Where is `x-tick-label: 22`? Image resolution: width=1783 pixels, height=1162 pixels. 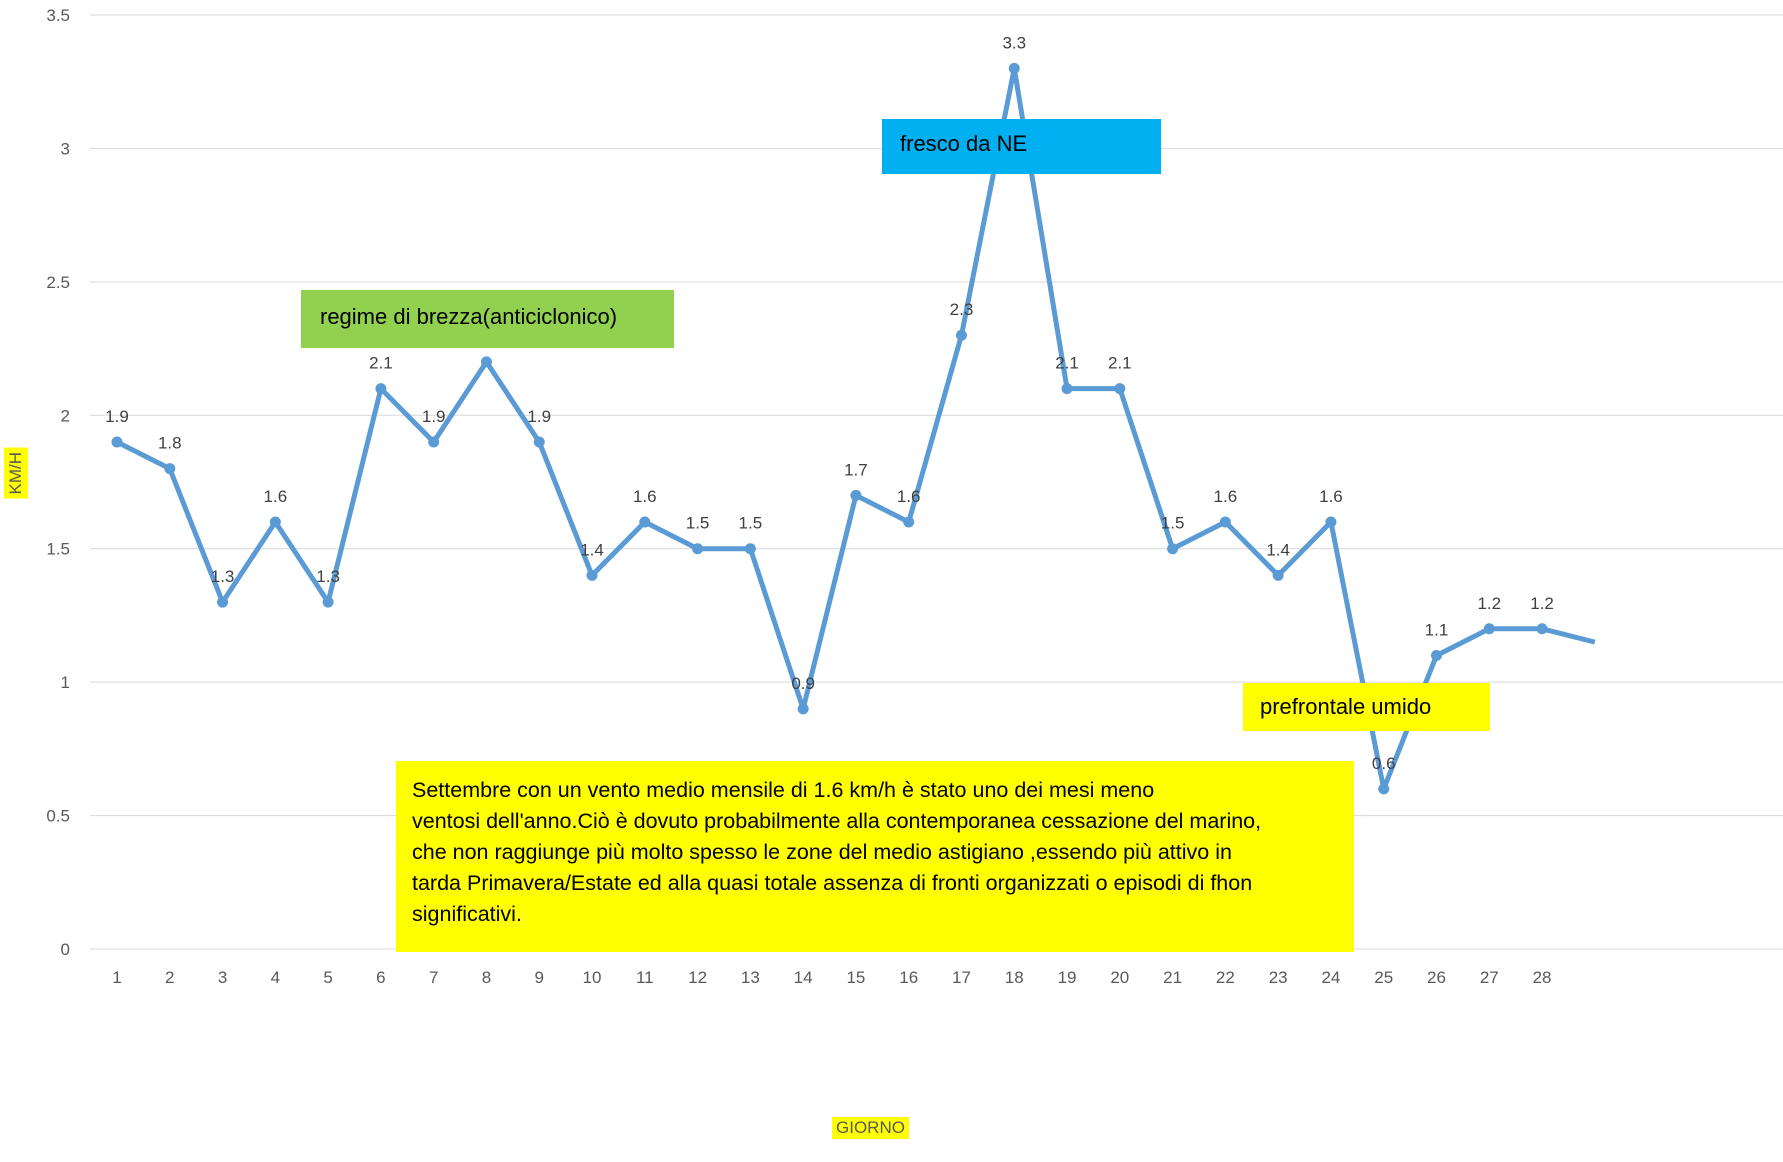
x-tick-label: 22 is located at coordinates (1225, 977).